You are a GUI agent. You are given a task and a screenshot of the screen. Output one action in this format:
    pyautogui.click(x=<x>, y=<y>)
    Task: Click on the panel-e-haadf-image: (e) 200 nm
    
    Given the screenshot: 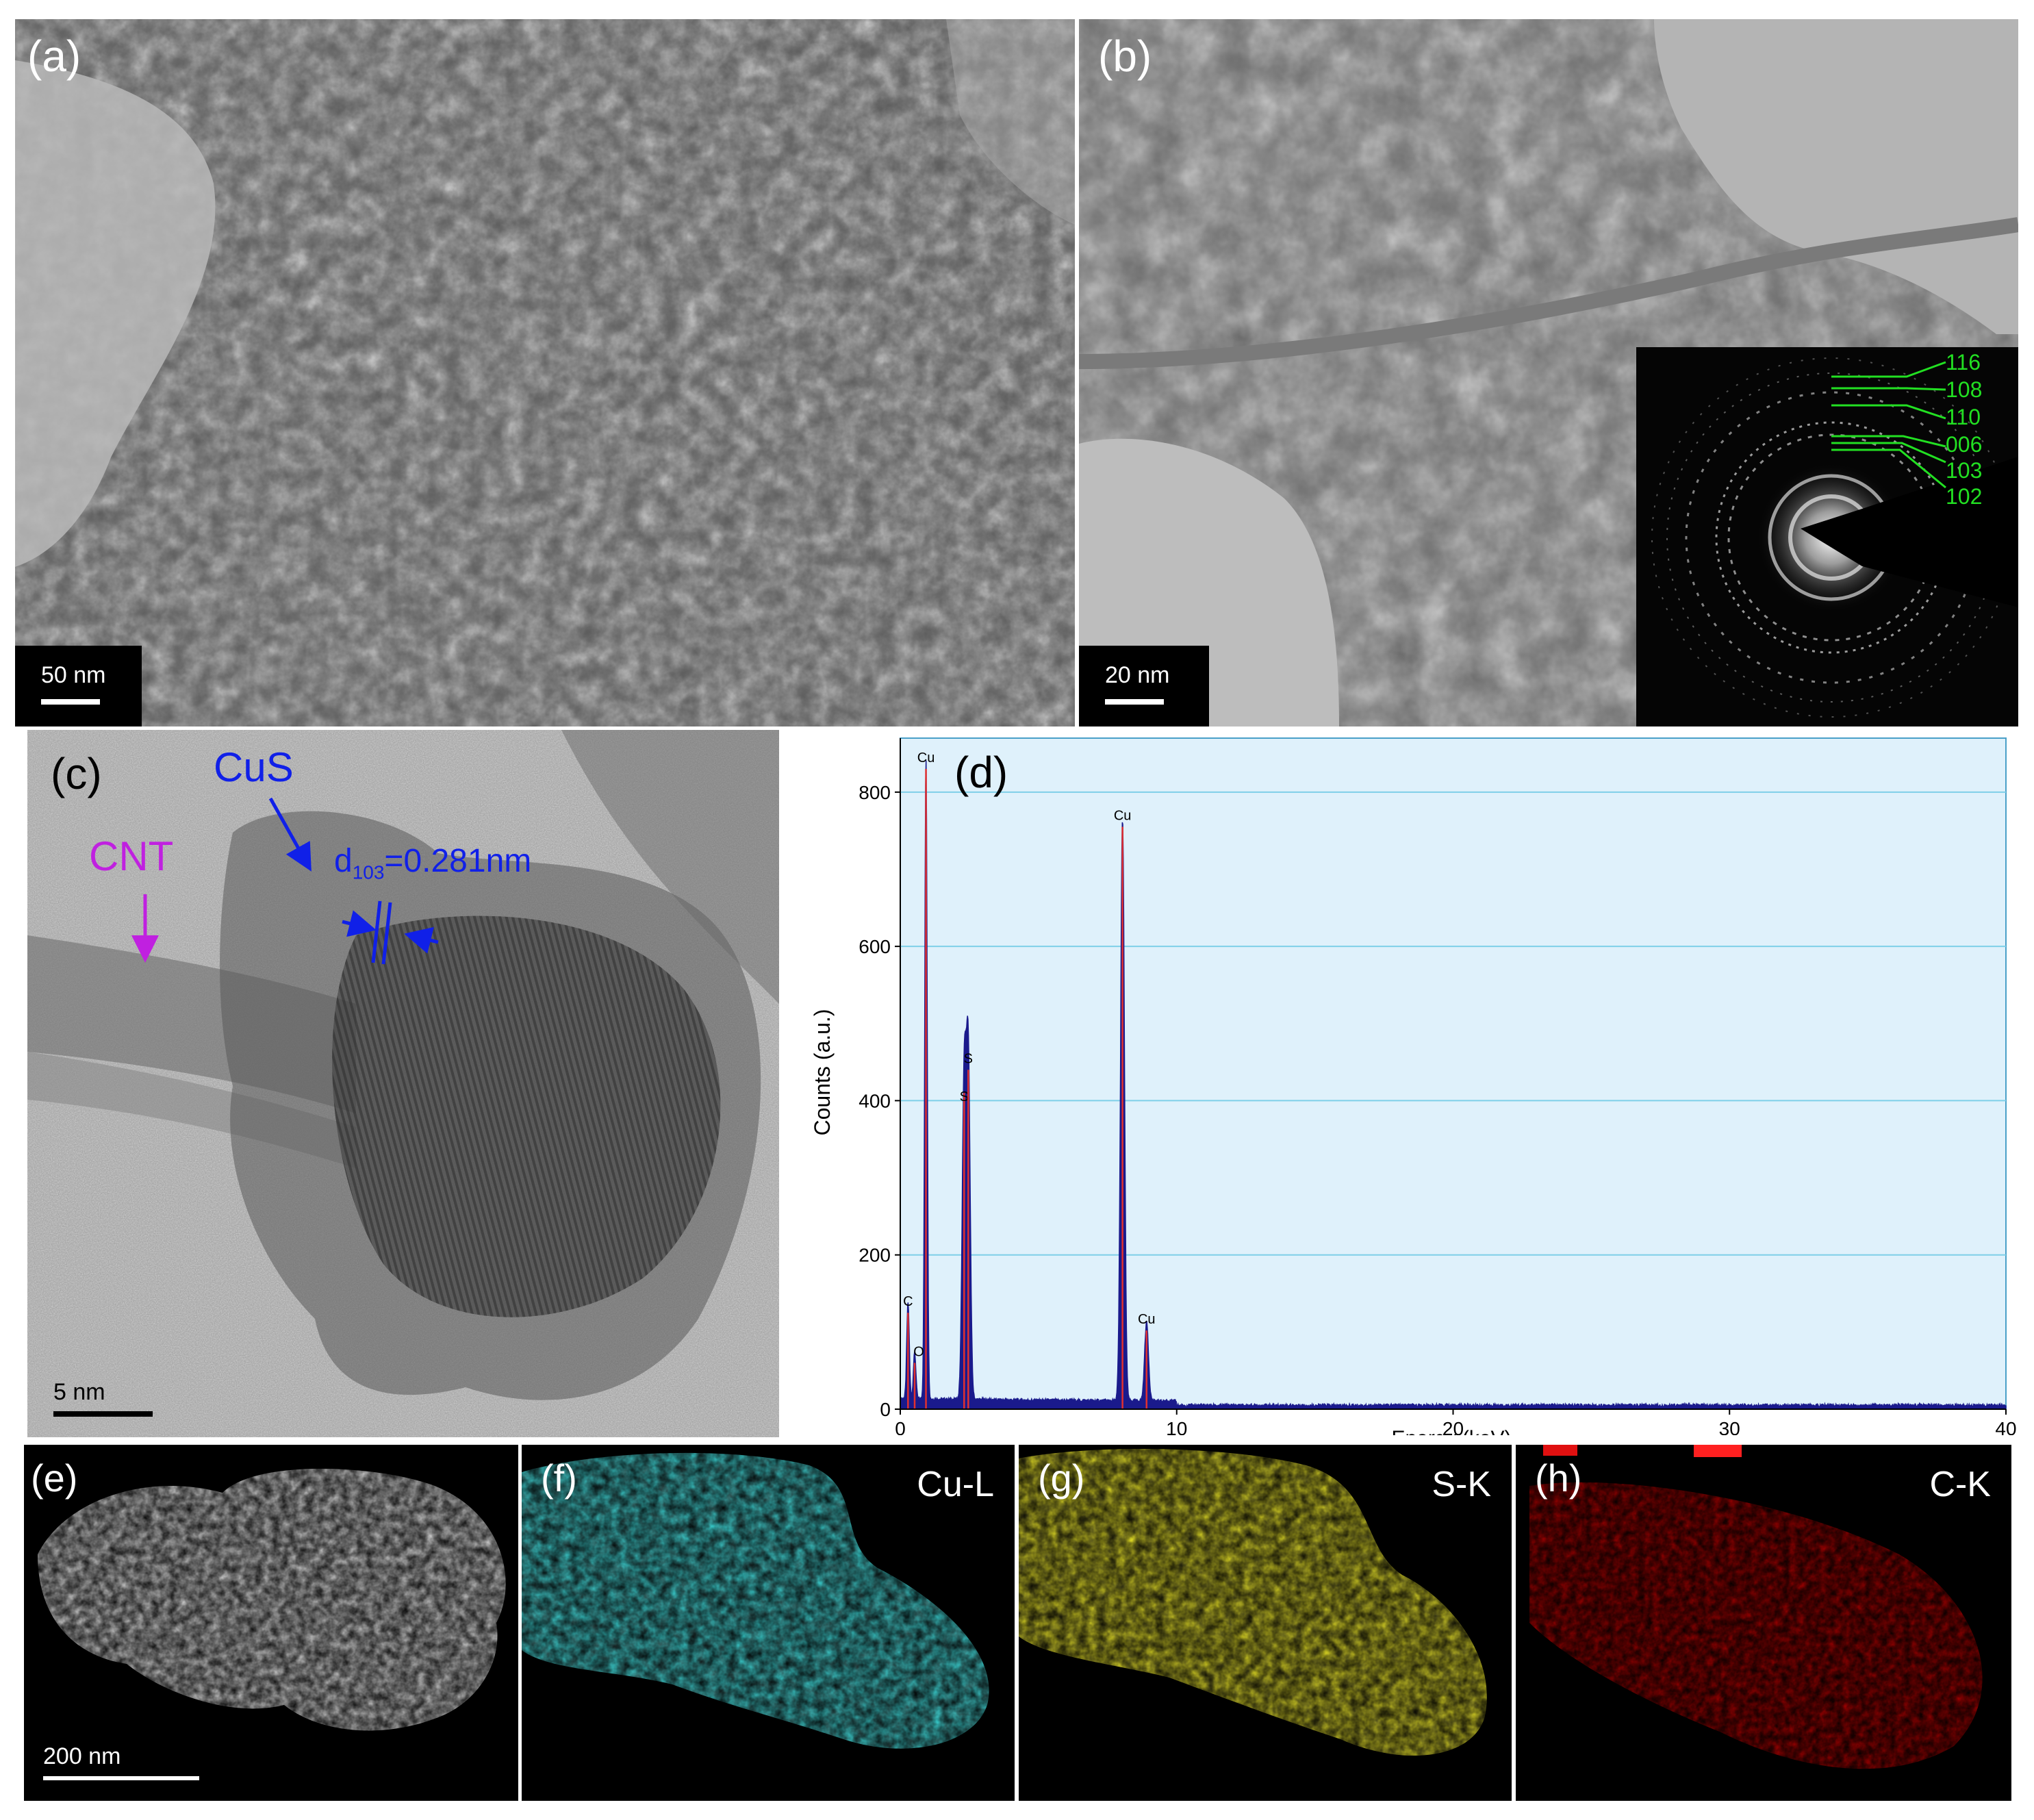 What is the action you would take?
    pyautogui.click(x=271, y=1623)
    